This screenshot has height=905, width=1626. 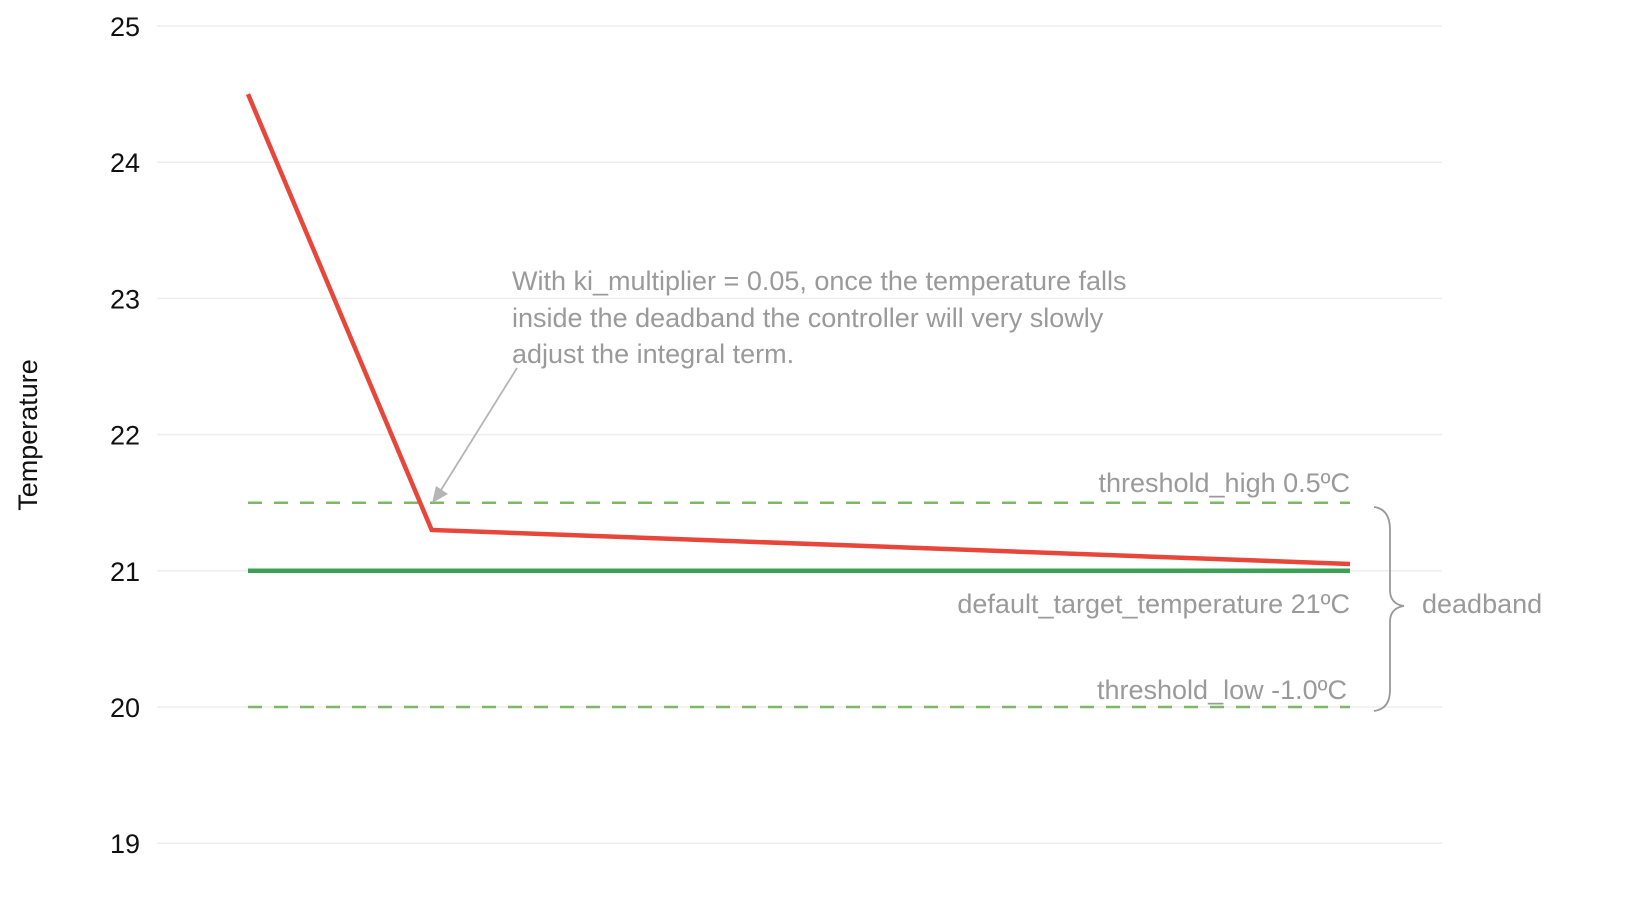 What do you see at coordinates (125, 572) in the screenshot?
I see `y-tick-label: 21` at bounding box center [125, 572].